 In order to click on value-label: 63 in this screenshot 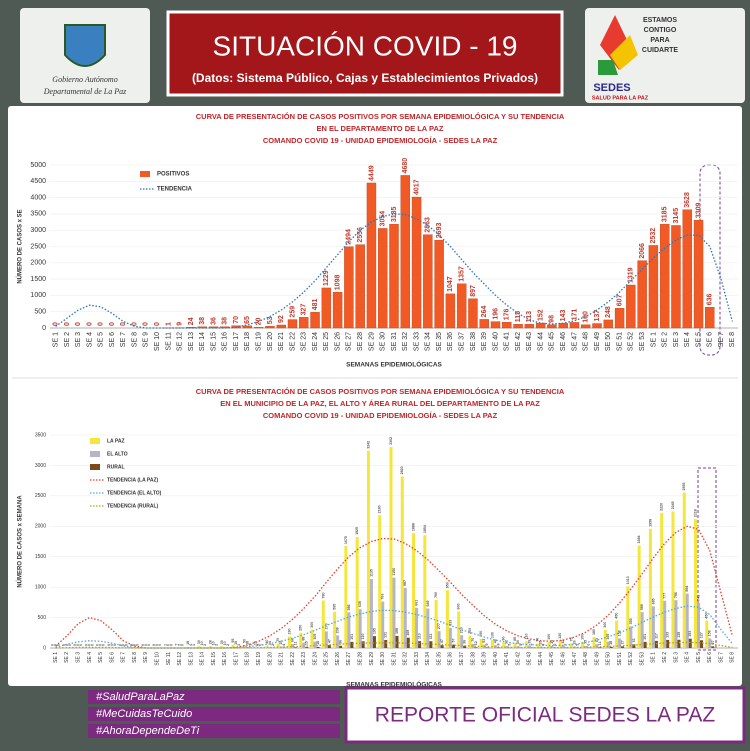, I will do `click(597, 640)`.